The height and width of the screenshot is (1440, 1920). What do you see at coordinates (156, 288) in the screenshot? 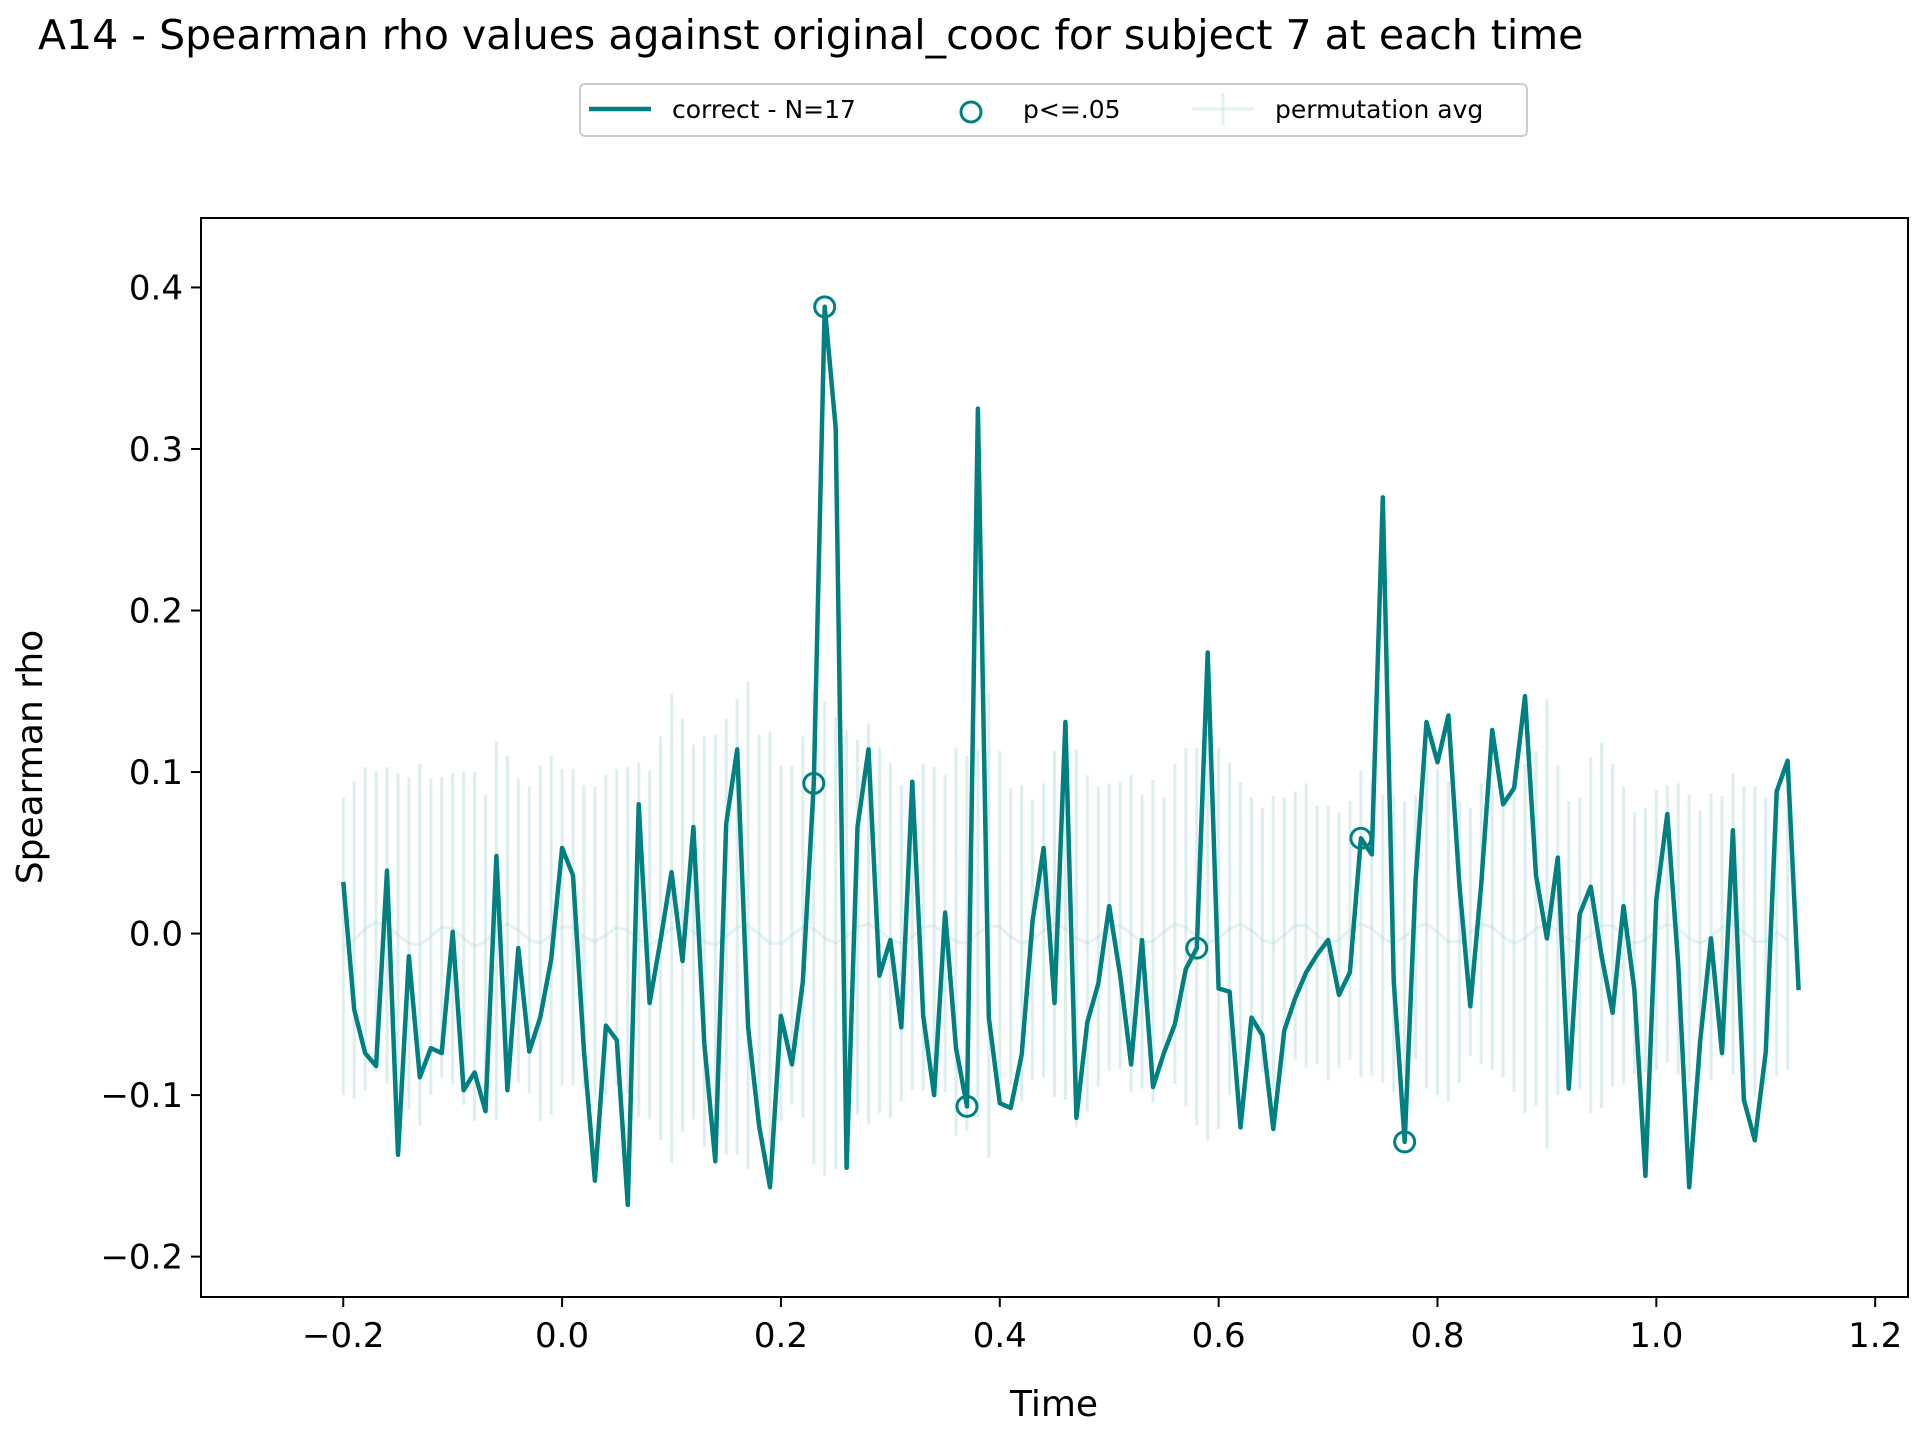
I see `y-tick-label: 0.4` at bounding box center [156, 288].